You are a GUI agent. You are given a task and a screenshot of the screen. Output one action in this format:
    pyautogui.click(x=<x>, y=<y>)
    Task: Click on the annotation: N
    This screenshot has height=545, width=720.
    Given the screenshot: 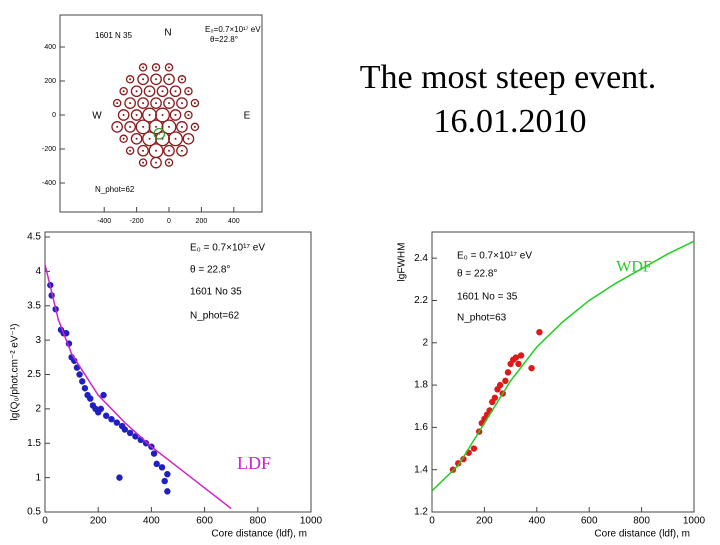 What is the action you would take?
    pyautogui.click(x=167, y=33)
    